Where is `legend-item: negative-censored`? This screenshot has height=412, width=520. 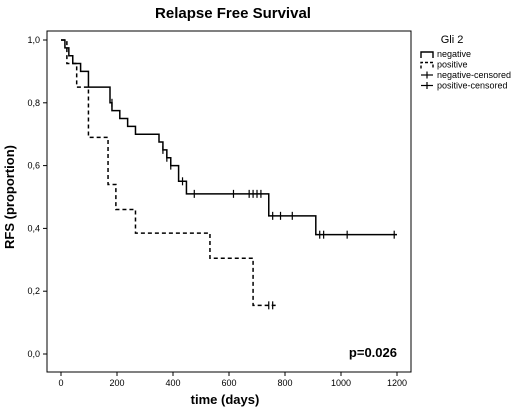 legend-item: negative-censored is located at coordinates (466, 75).